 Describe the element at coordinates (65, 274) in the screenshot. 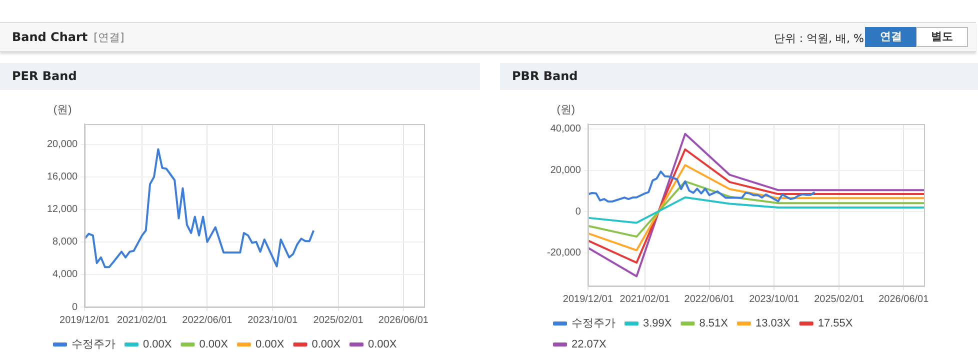

I see `y-tick-label: 4,000` at that location.